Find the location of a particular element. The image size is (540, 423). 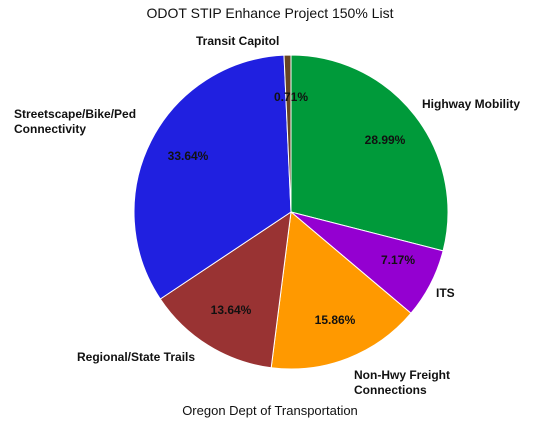

slice-category-label: Transit Capitol is located at coordinates (237, 41).